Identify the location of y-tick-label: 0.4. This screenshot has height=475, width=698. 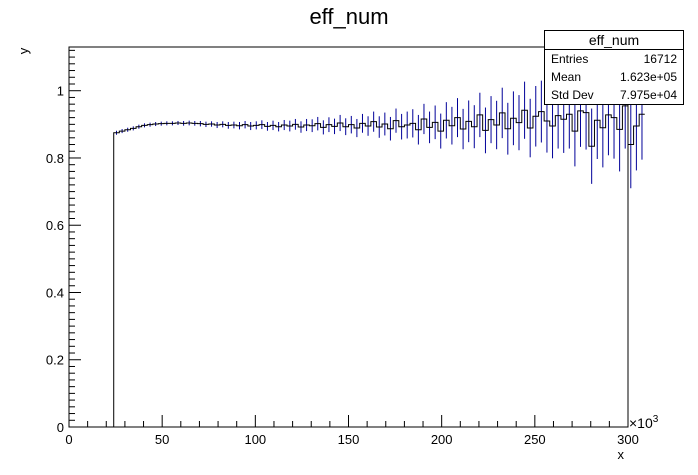
(55, 292).